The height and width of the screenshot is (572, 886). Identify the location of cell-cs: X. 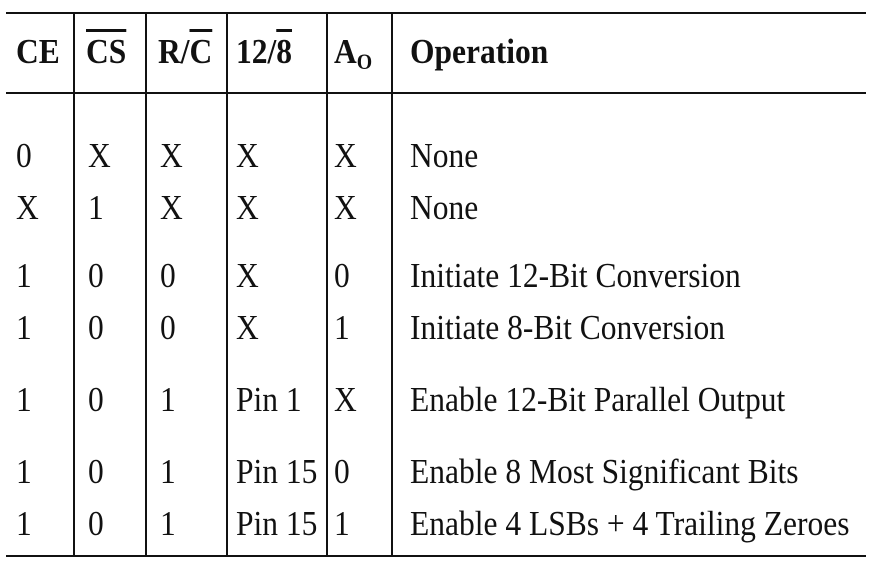
(99, 155).